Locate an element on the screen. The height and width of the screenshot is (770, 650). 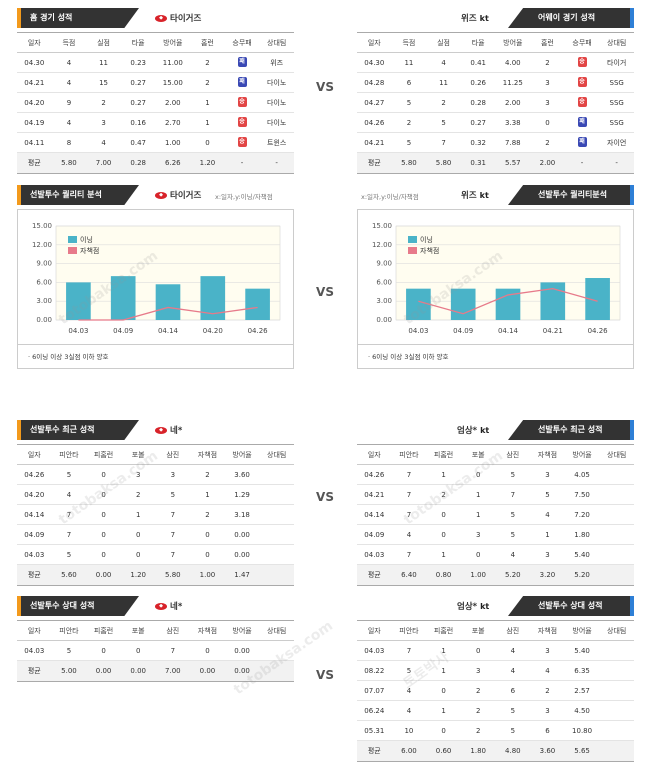
table-cell: 방어율 is located at coordinates (513, 42).